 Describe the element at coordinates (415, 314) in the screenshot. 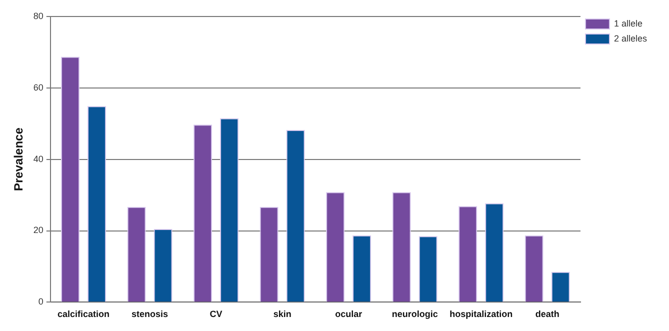

I see `x-tick-label: neurologic` at that location.